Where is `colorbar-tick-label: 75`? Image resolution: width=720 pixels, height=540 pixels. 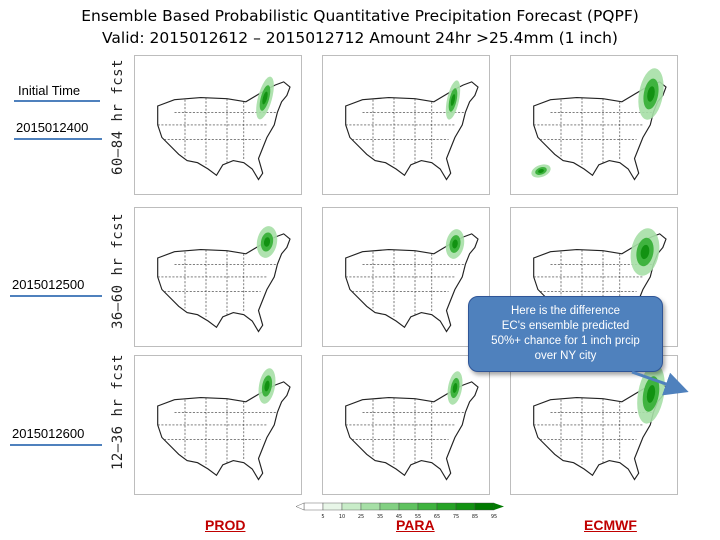 colorbar-tick-label: 75 is located at coordinates (456, 517).